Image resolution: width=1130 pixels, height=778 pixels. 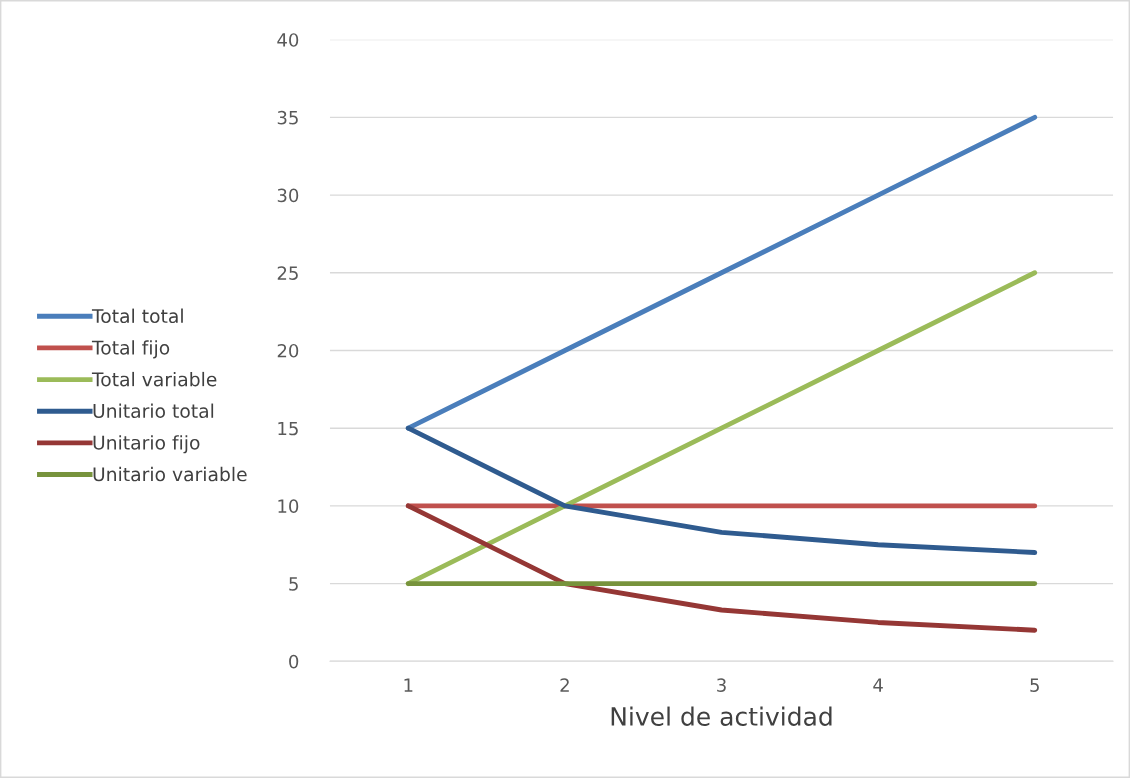 I want to click on x-tick-label: 4, so click(x=878, y=685).